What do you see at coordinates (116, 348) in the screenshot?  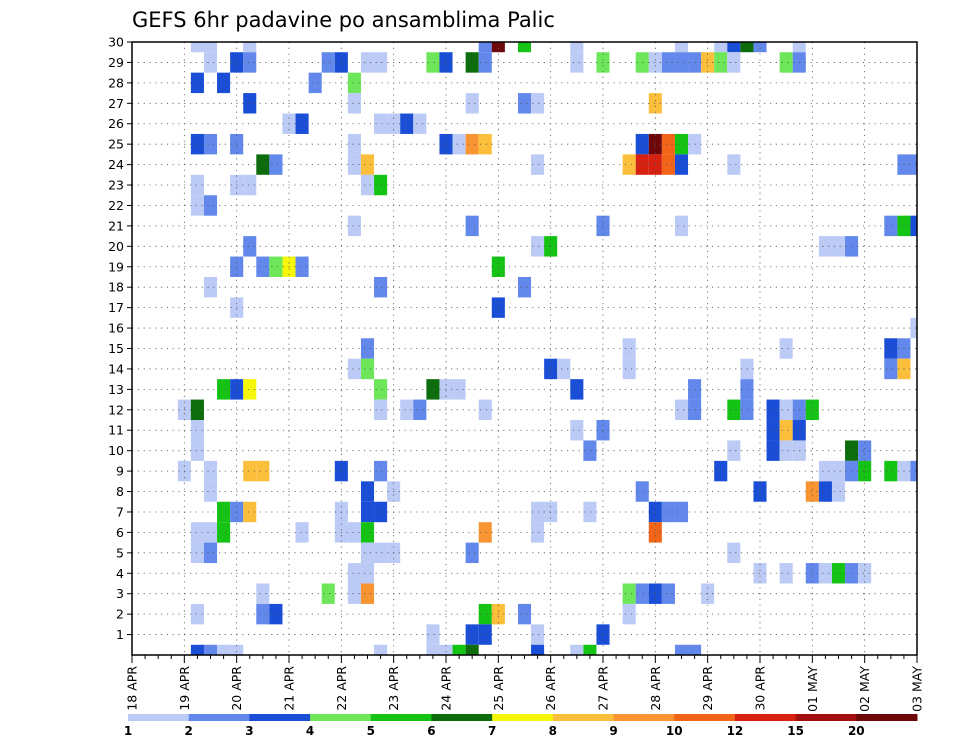 I see `y-tick-label: 15` at bounding box center [116, 348].